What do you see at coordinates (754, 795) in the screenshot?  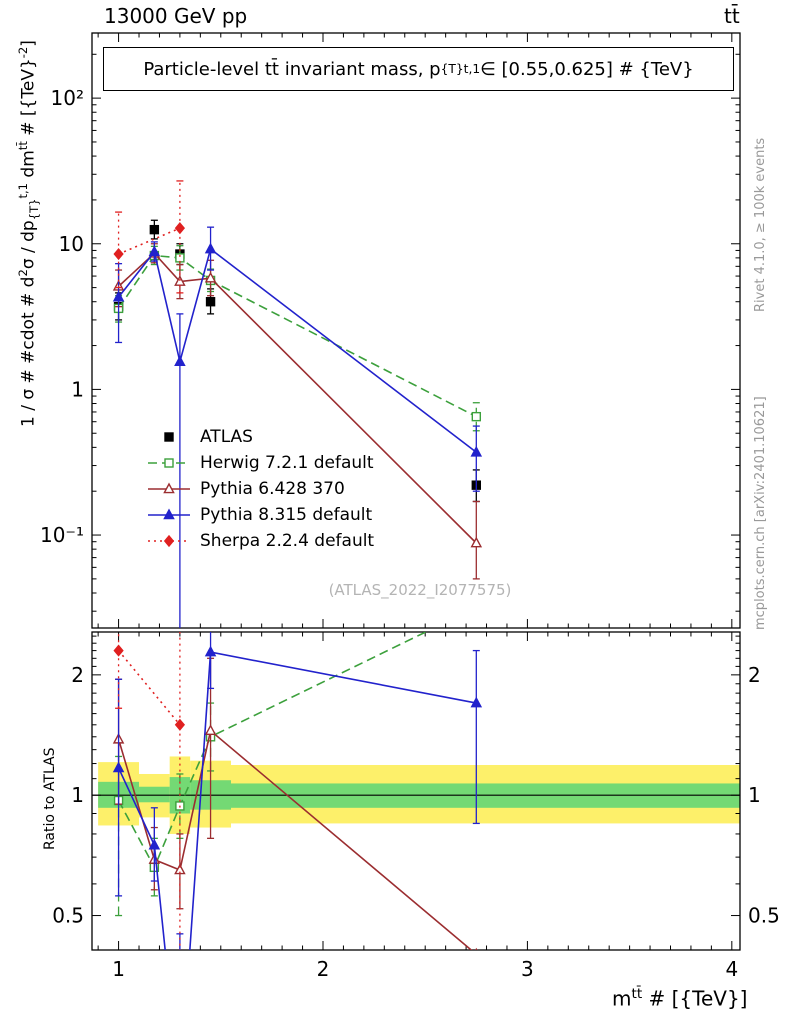 I see `y-tick-label-ratio-right: 1` at bounding box center [754, 795].